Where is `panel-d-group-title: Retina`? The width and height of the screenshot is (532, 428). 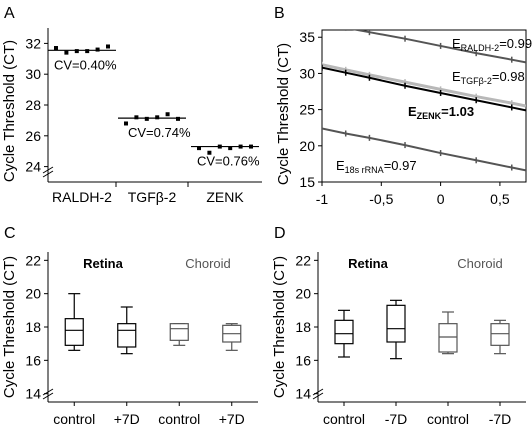
panel-d-group-title: Retina is located at coordinates (368, 263).